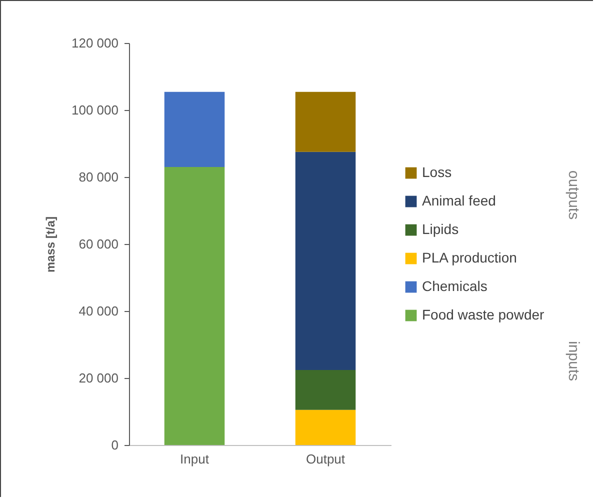  What do you see at coordinates (98, 177) in the screenshot?
I see `y-tick-label: 80 000` at bounding box center [98, 177].